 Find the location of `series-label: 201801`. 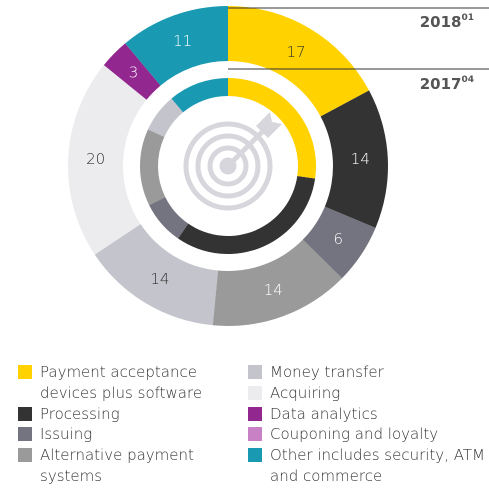

series-label: 201801 is located at coordinates (447, 22).